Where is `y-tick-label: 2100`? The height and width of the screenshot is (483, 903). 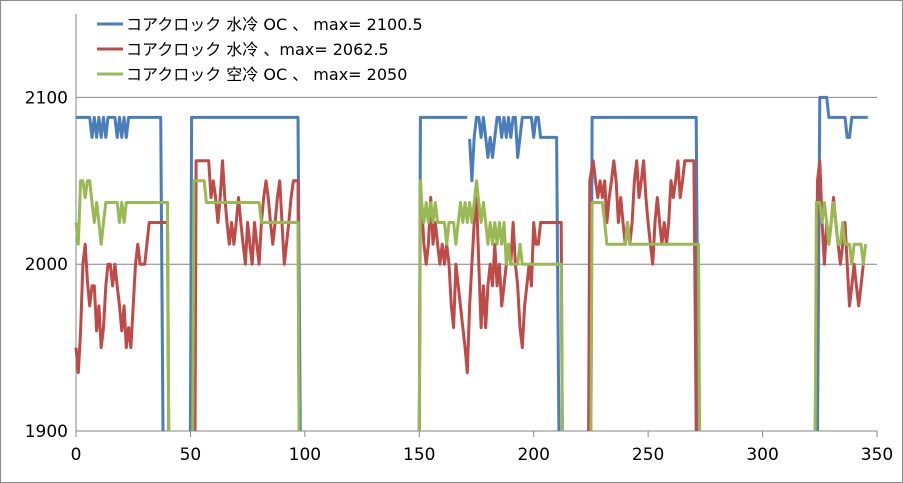
y-tick-label: 2100 is located at coordinates (46, 98).